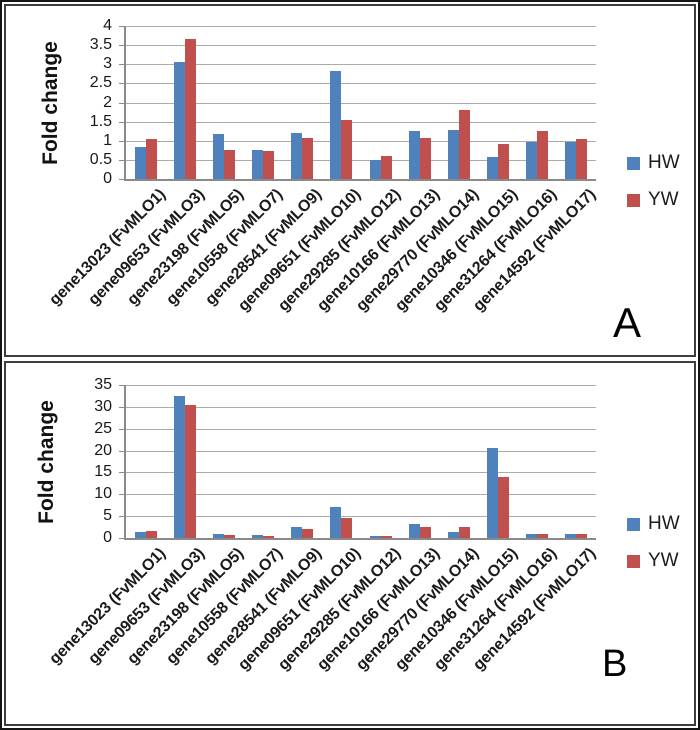  What do you see at coordinates (46, 462) in the screenshot?
I see `y-axis-title: Fold change` at bounding box center [46, 462].